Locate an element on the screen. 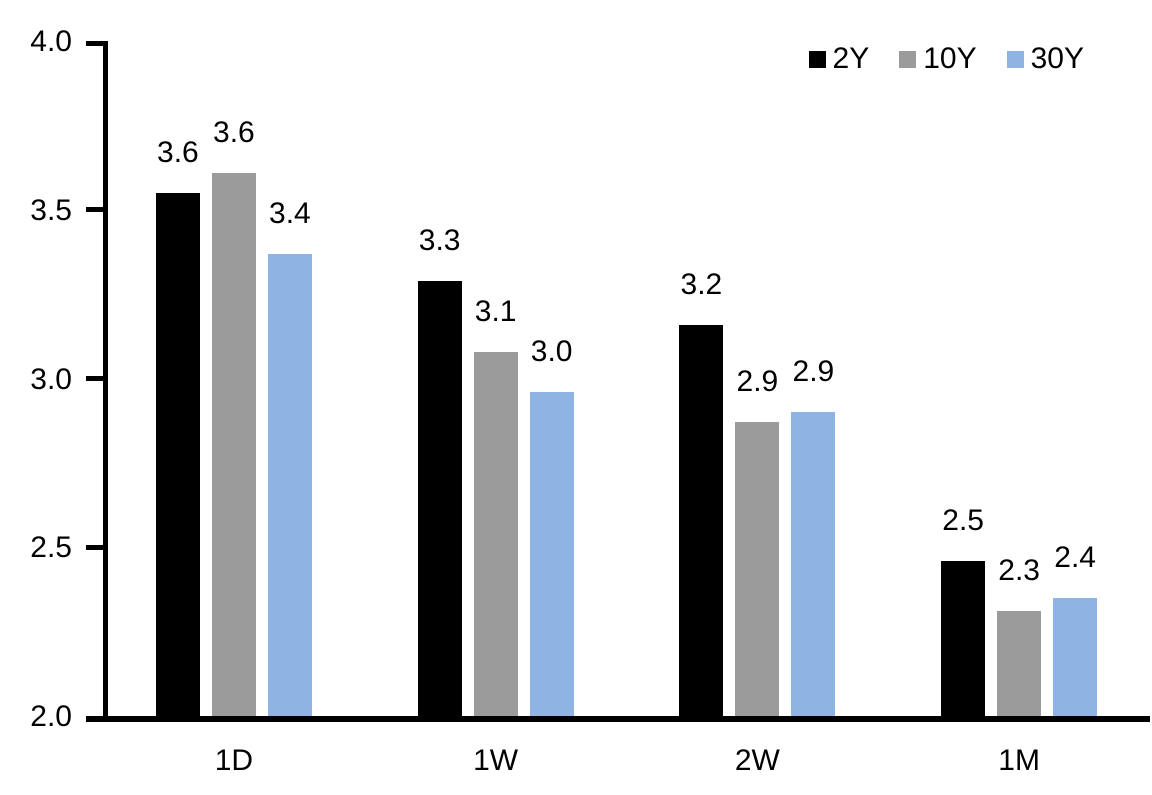 The width and height of the screenshot is (1152, 795). x-axis-label-1m: 1M is located at coordinates (1019, 760).